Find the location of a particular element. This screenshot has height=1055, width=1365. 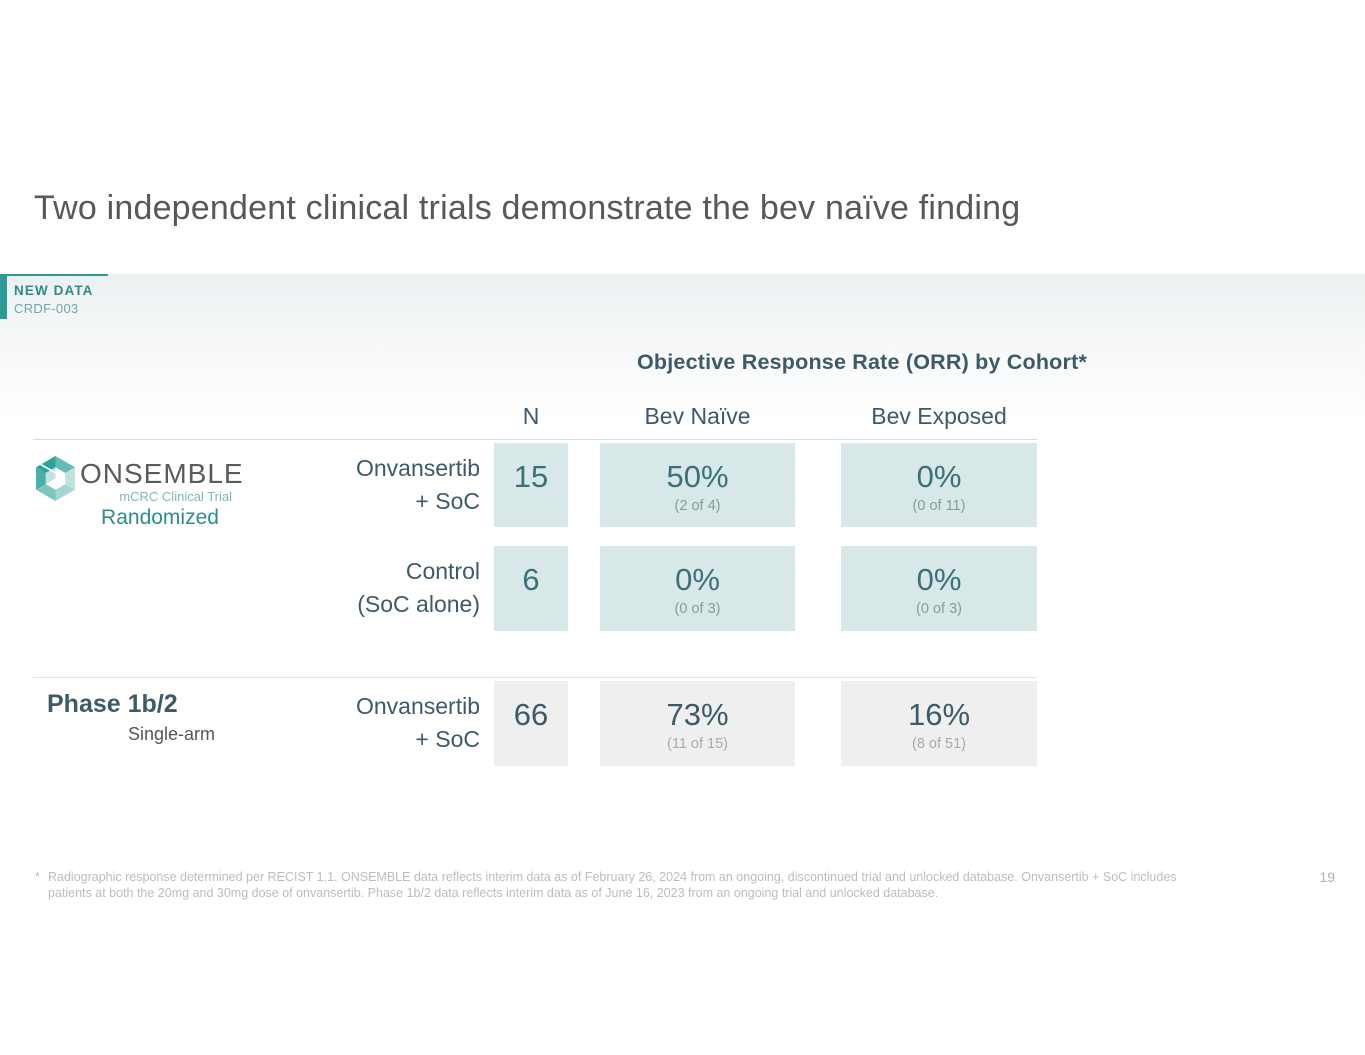

cell-onsemble-onvansertib-n: 15 is located at coordinates (531, 485).